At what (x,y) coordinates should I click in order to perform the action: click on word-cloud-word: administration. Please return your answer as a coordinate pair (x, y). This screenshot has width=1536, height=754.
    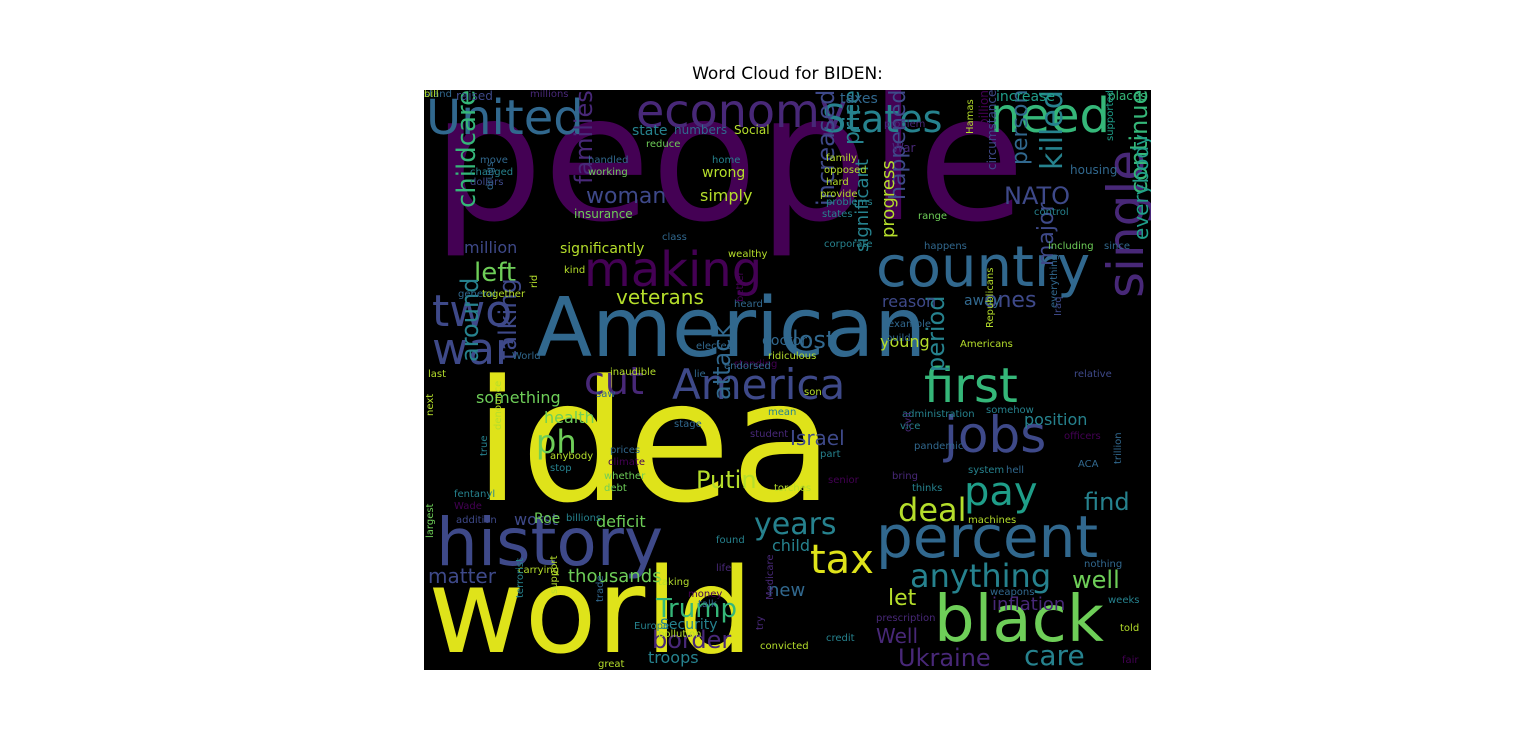
    Looking at the image, I should click on (938, 414).